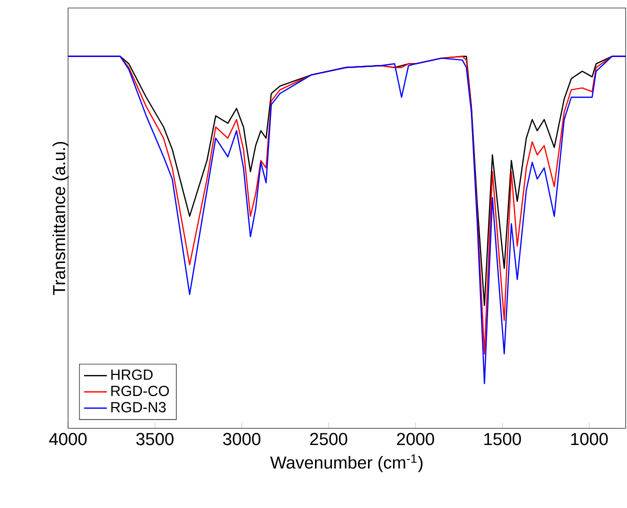  I want to click on x-tick-label: 3000, so click(241, 439).